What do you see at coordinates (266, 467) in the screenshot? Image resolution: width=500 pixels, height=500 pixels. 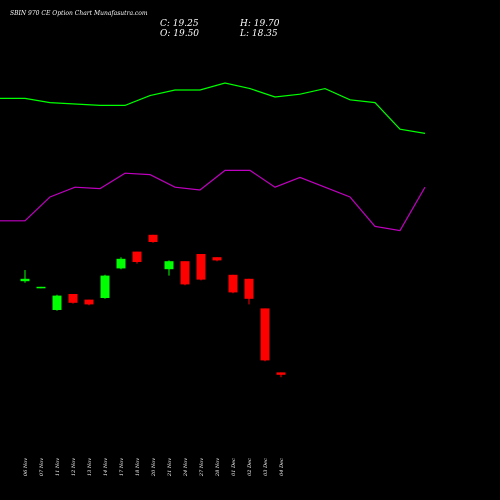 I see `x-tick-label: 03 Dec` at bounding box center [266, 467].